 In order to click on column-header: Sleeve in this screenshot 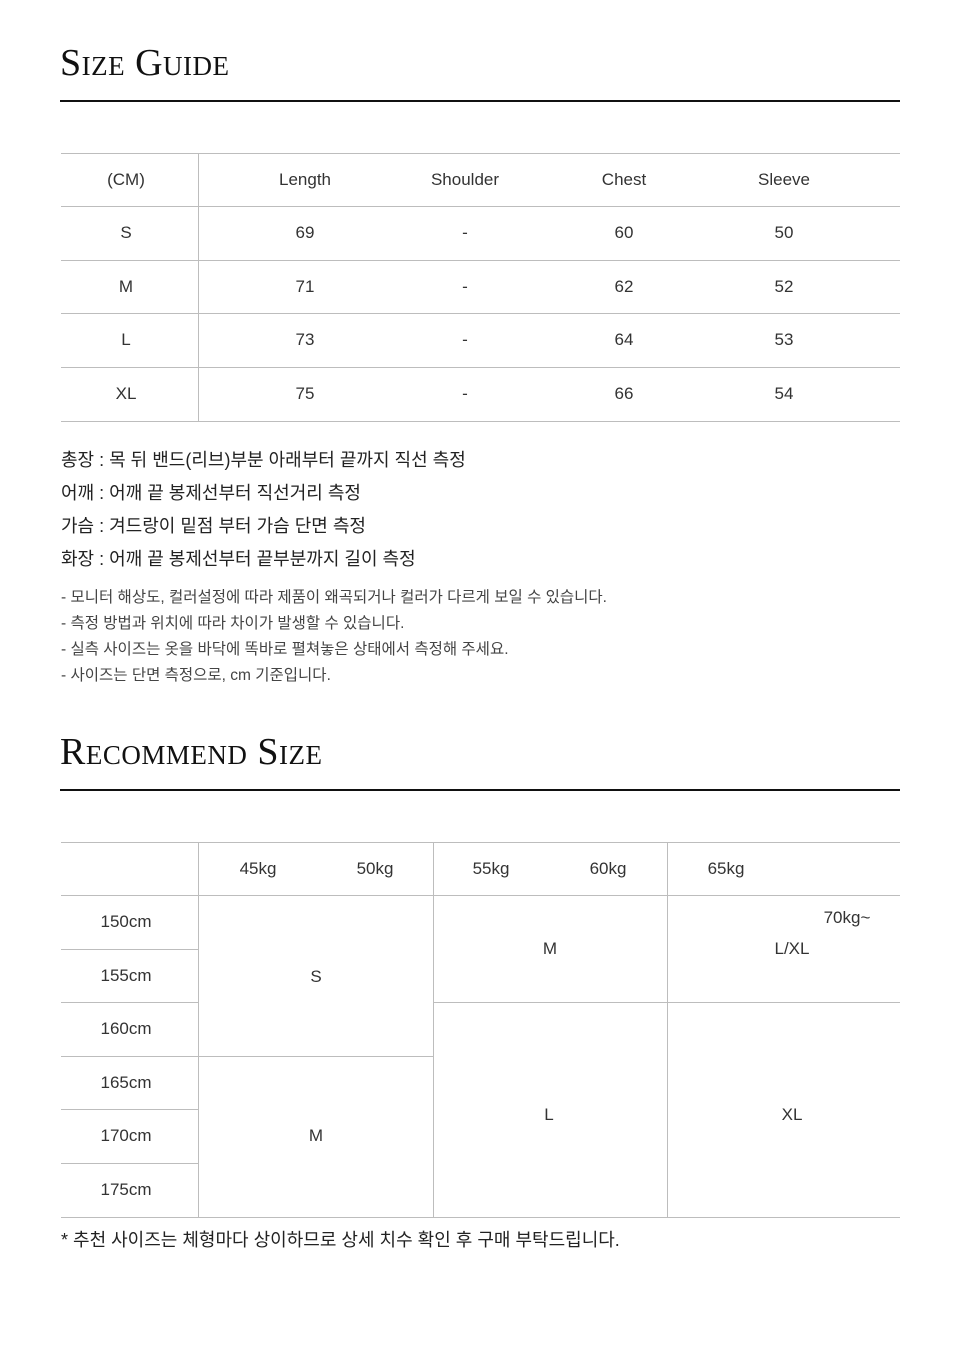, I will do `click(784, 179)`.